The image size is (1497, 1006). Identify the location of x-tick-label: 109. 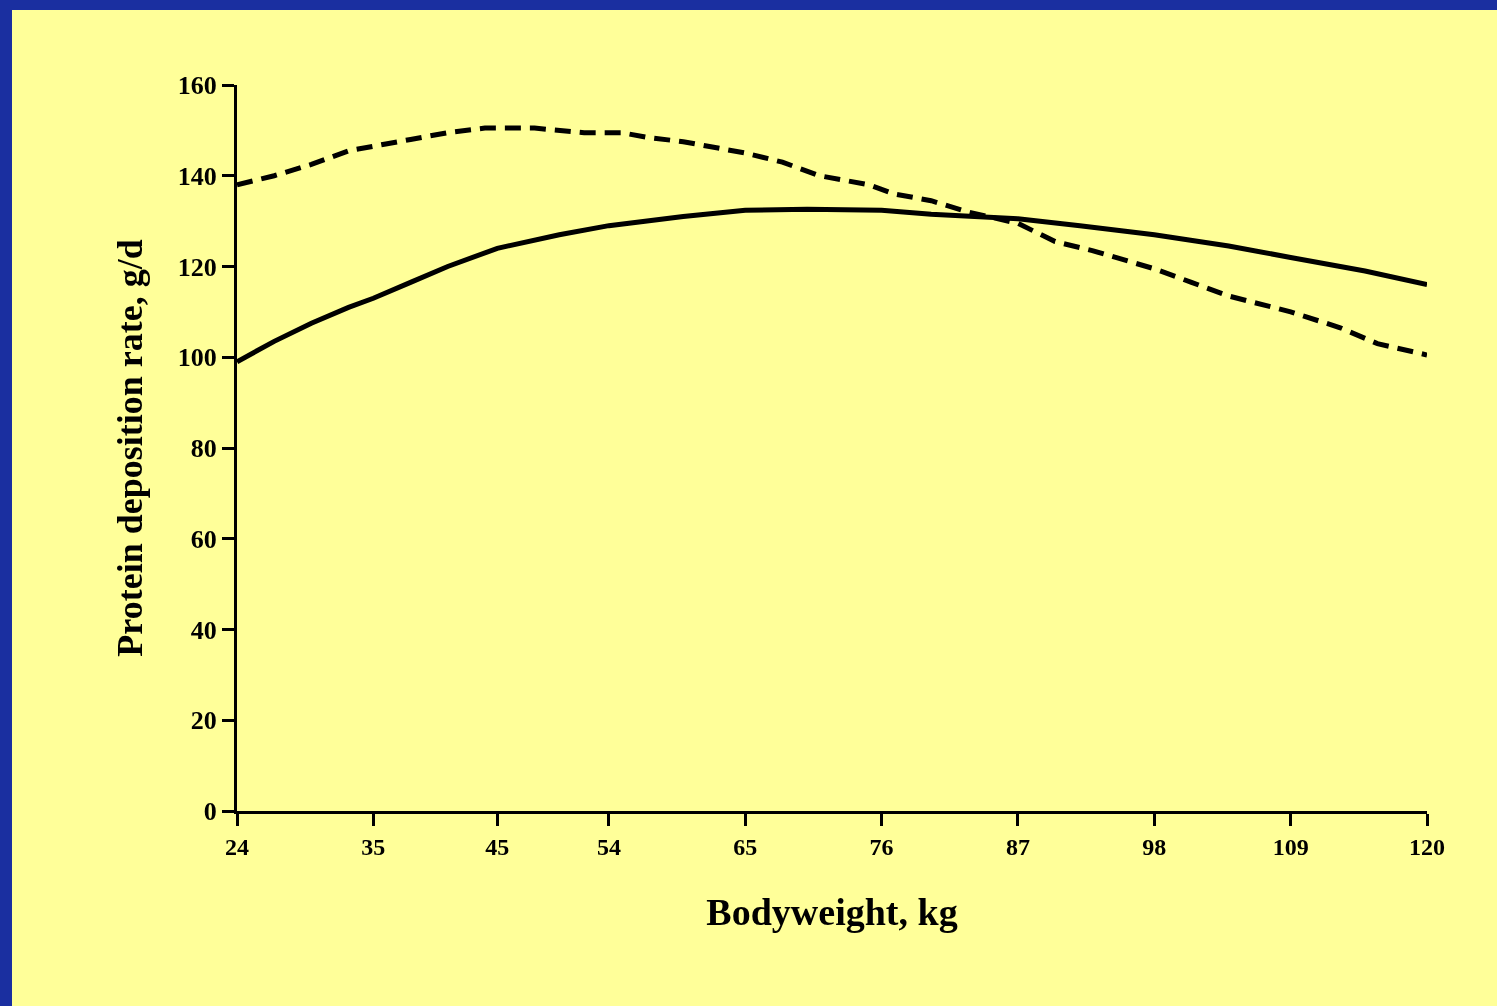
(1290, 846).